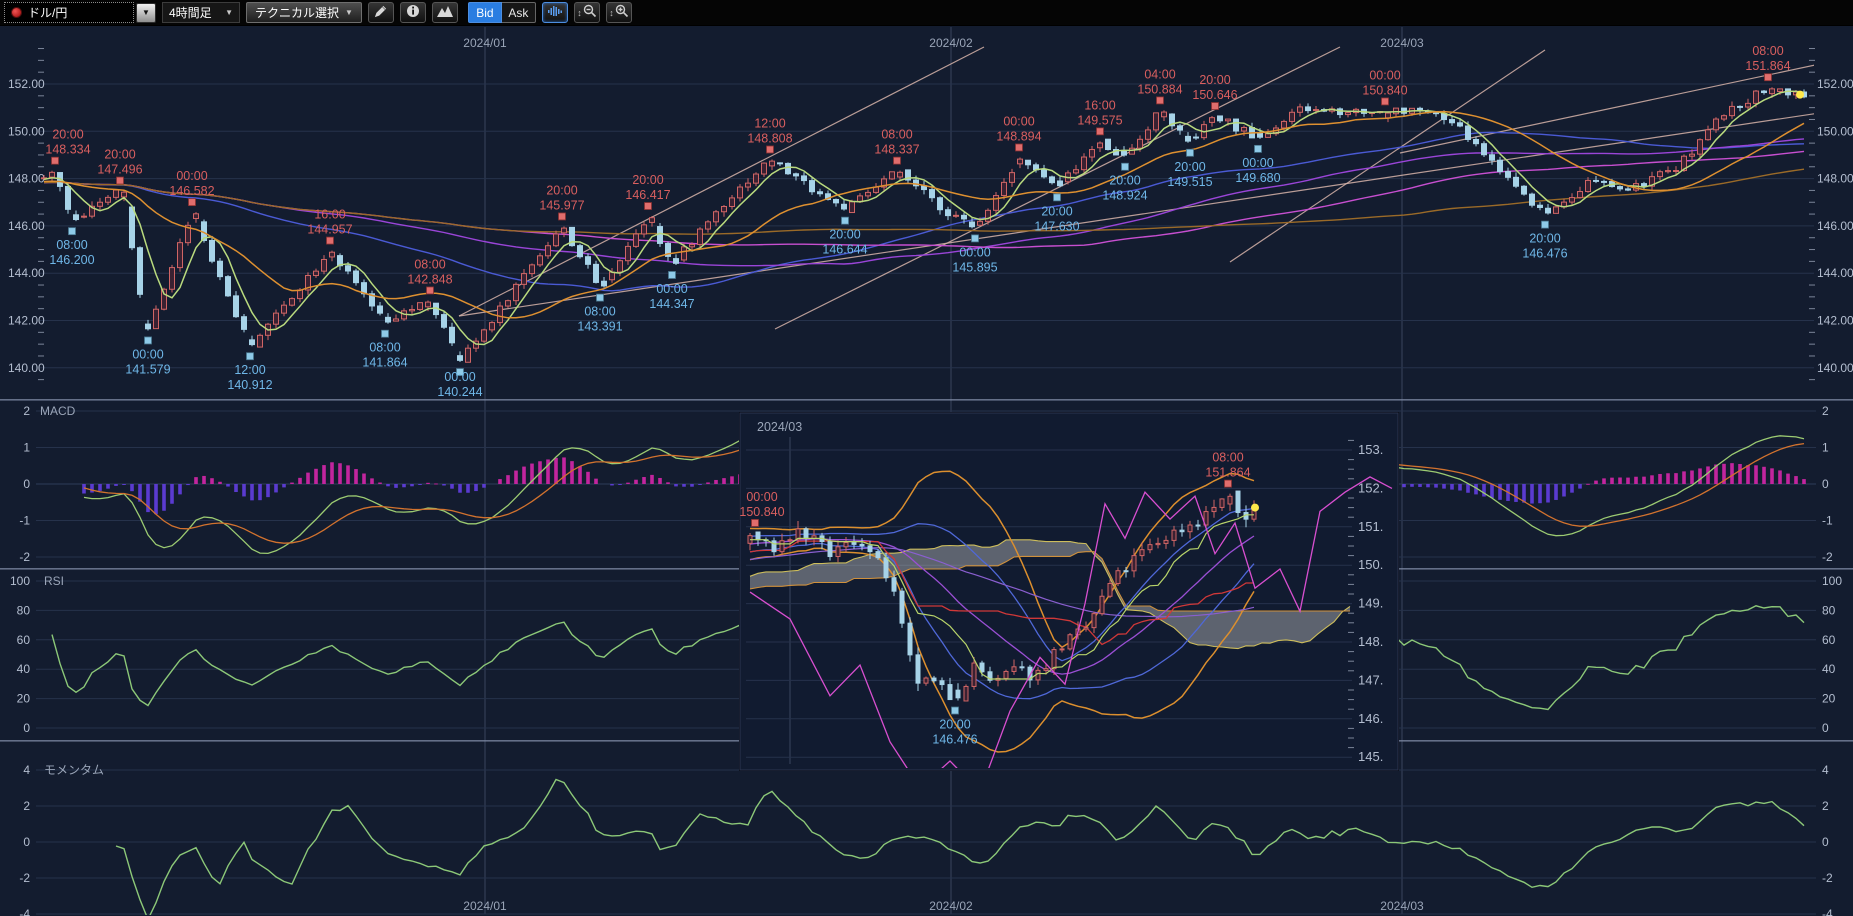 The height and width of the screenshot is (916, 1853). Describe the element at coordinates (1835, 321) in the screenshot. I see `svg-text: 142.00` at that location.